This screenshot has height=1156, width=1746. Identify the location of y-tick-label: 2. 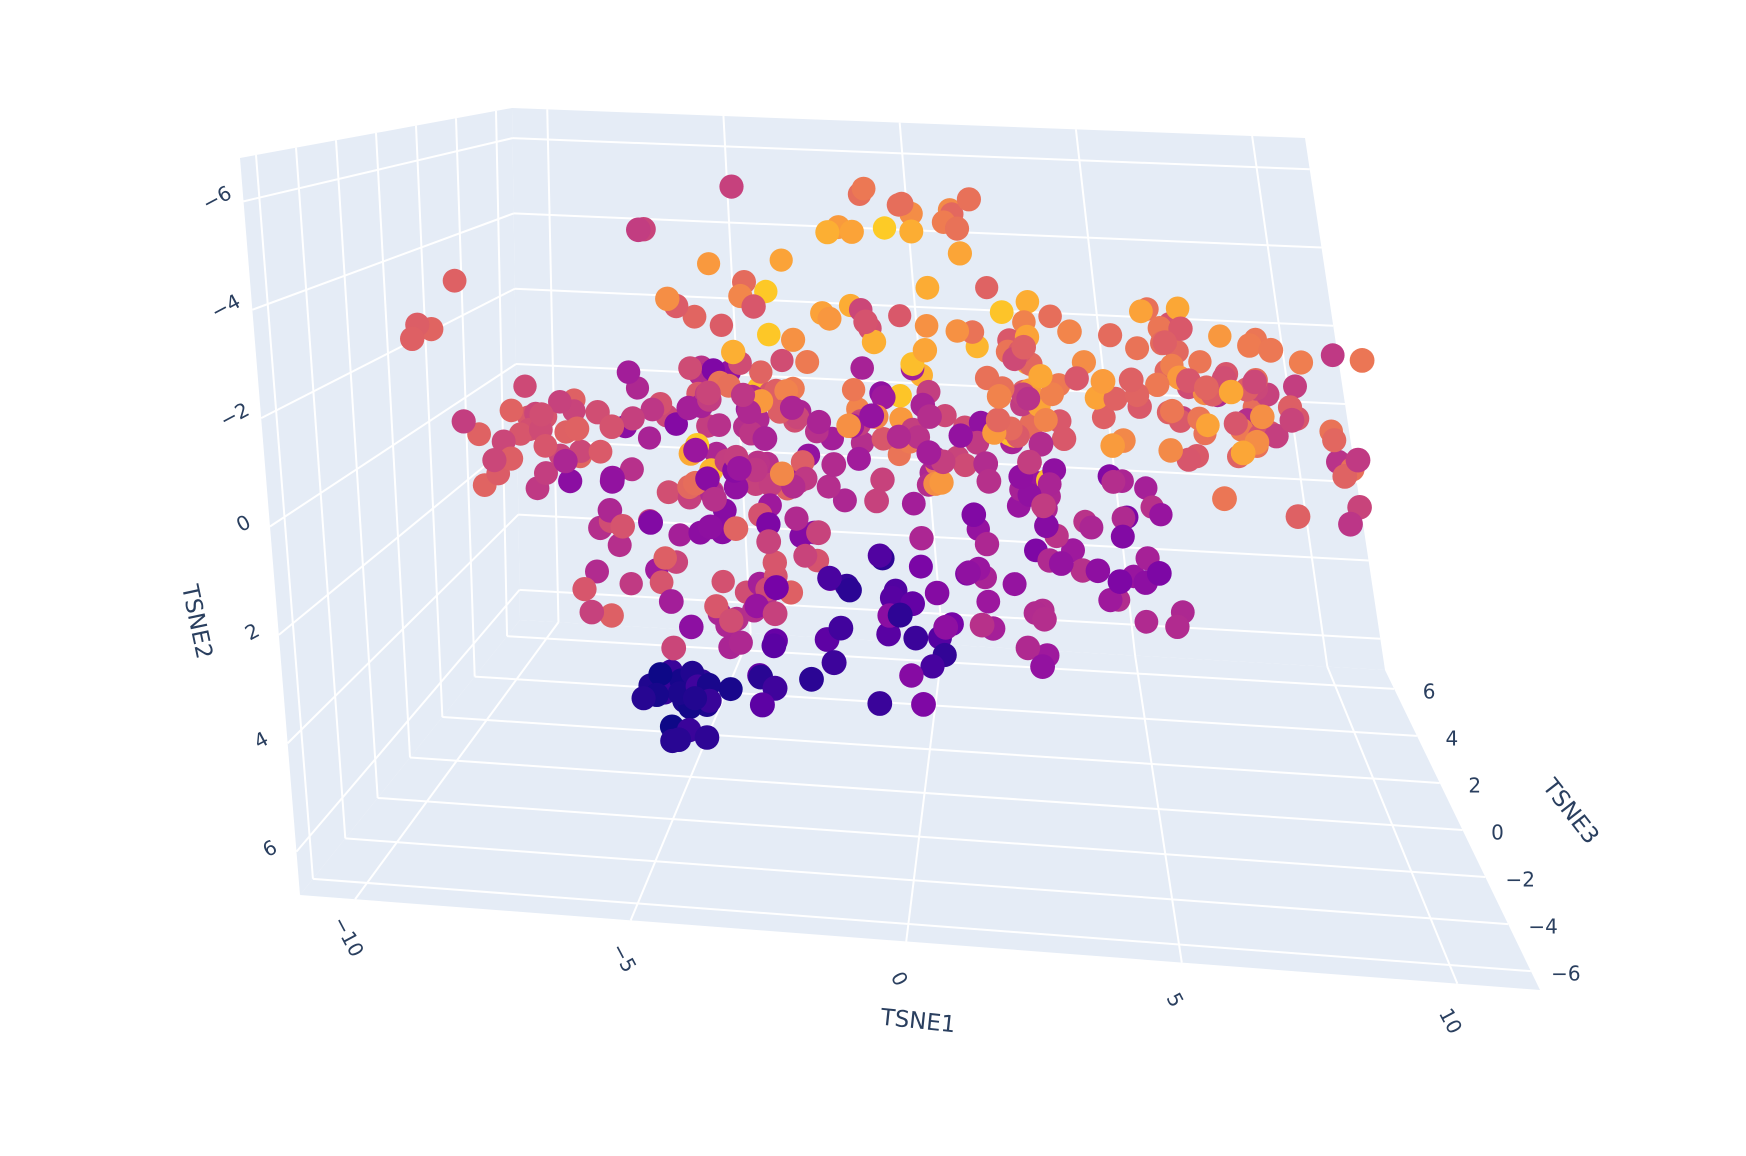
(252, 631).